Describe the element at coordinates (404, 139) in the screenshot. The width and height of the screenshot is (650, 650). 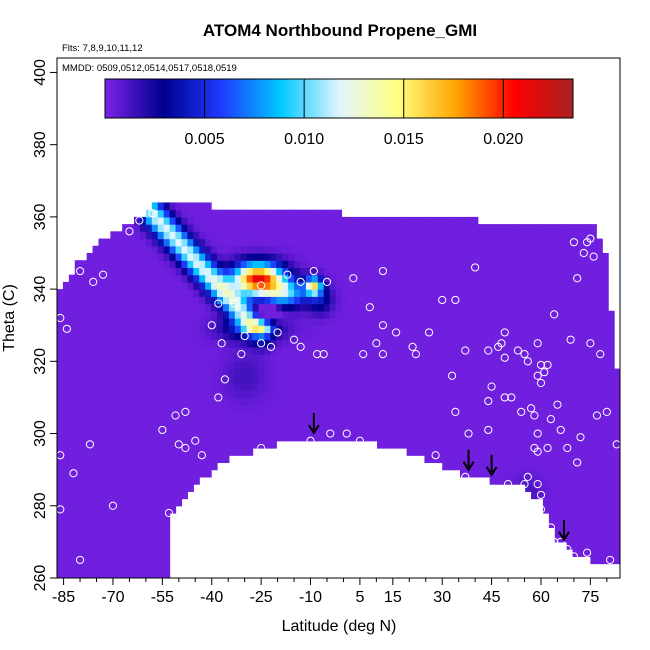
I see `colorbar-tick-label: 0.015` at that location.